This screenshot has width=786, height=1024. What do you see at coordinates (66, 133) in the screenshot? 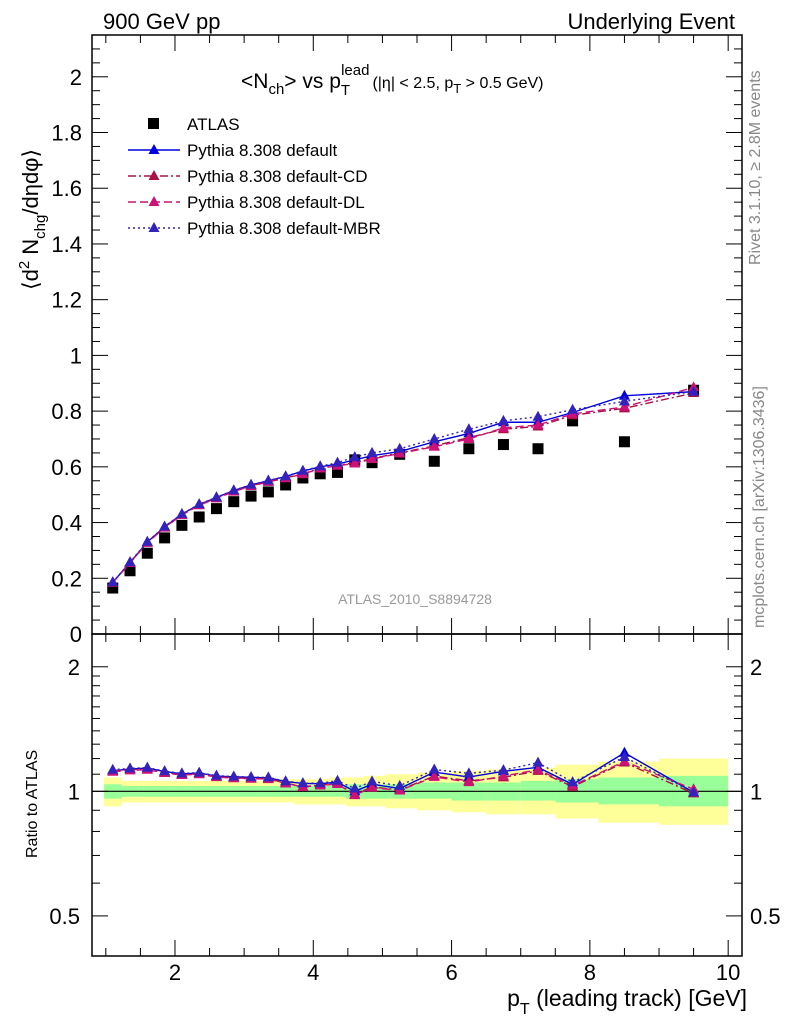
I see `y-tick-label: 1.8` at bounding box center [66, 133].